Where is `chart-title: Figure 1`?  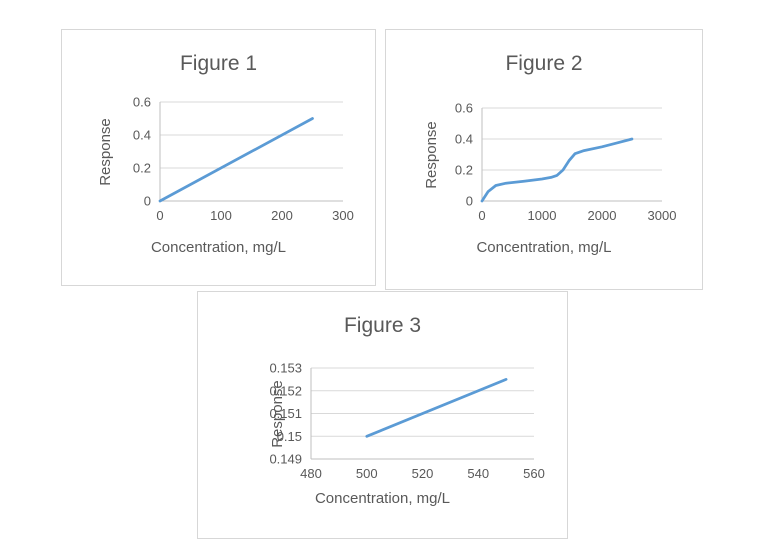
chart-title: Figure 1 is located at coordinates (218, 63).